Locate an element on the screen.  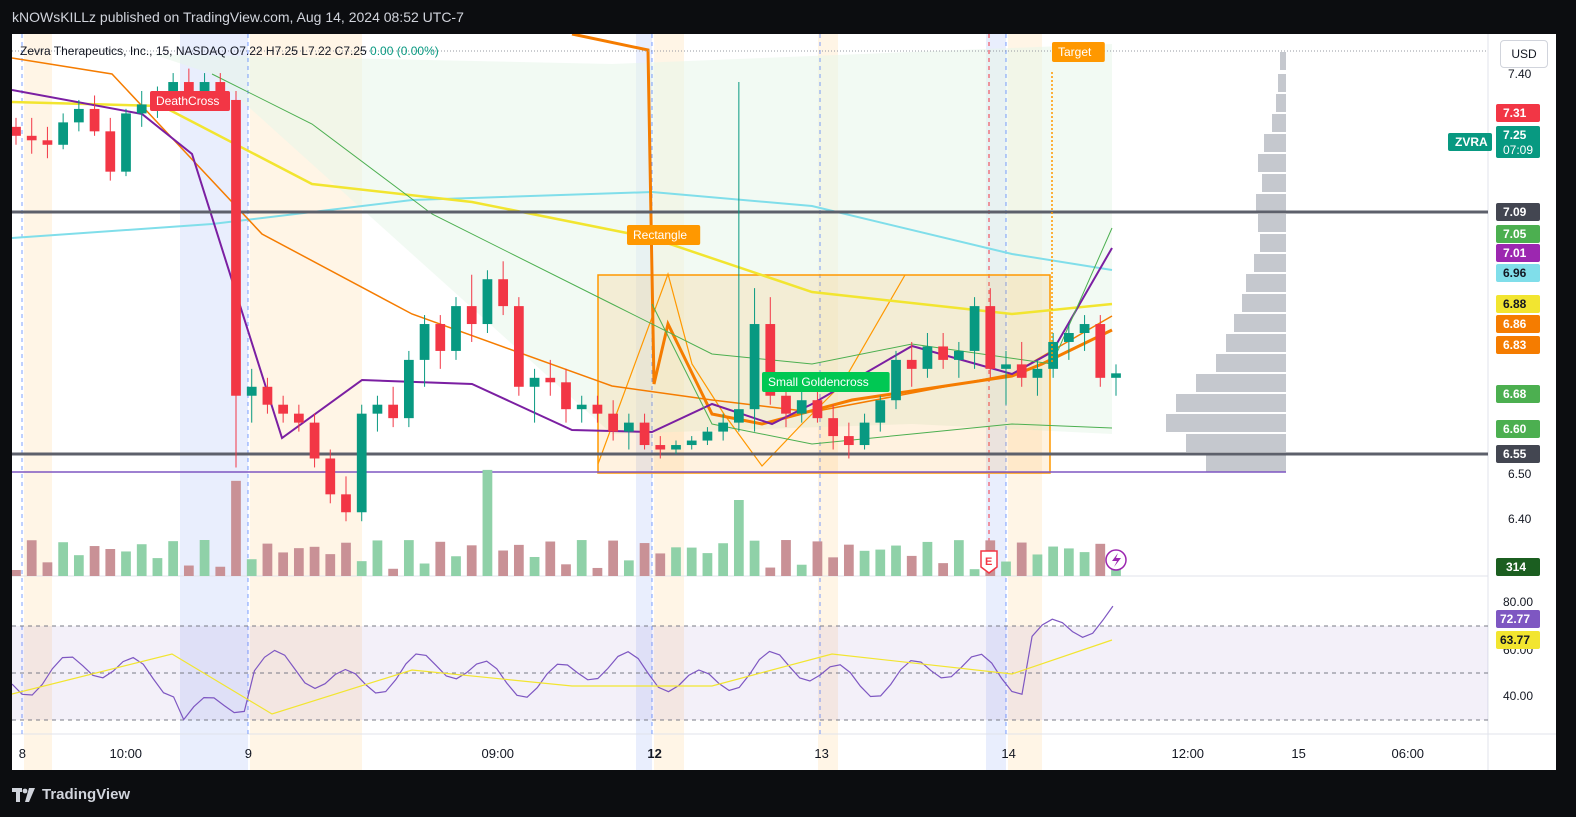
rsi-value-text: 72.77 is located at coordinates (1515, 619).